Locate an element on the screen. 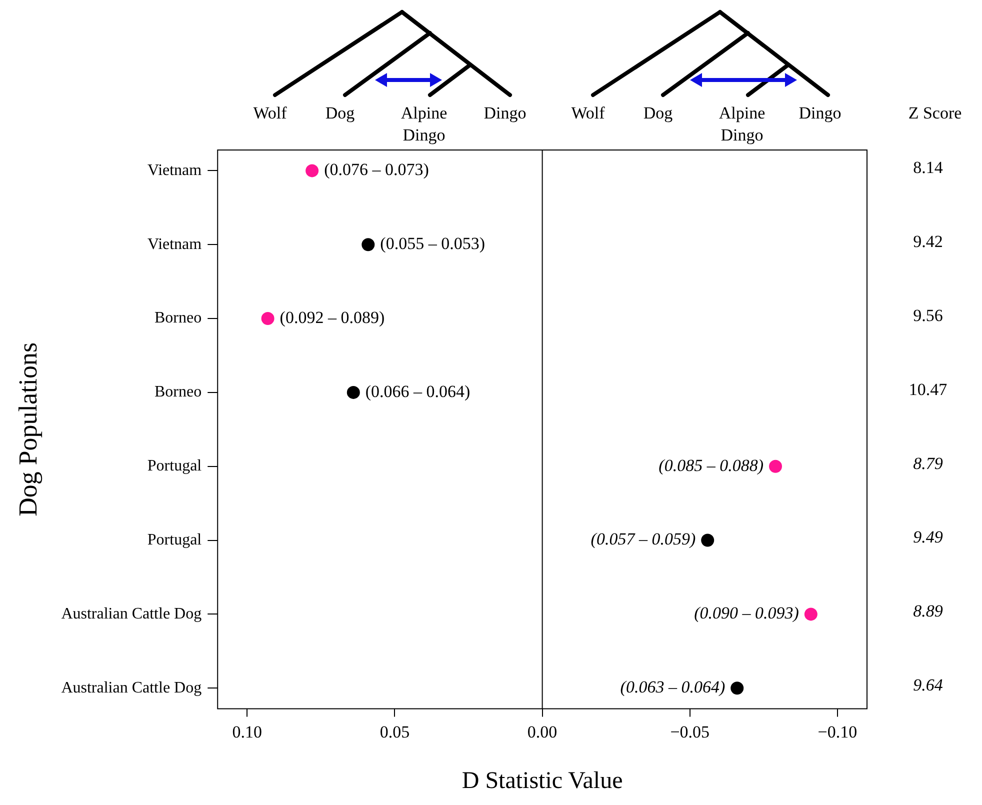  data-label: (0.092 – 0.089) is located at coordinates (332, 317).